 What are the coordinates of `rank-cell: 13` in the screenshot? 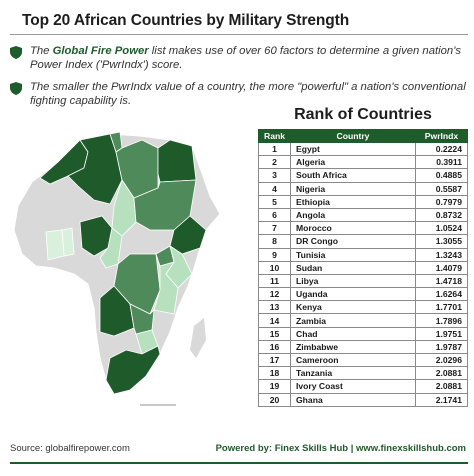 It's located at (274, 307).